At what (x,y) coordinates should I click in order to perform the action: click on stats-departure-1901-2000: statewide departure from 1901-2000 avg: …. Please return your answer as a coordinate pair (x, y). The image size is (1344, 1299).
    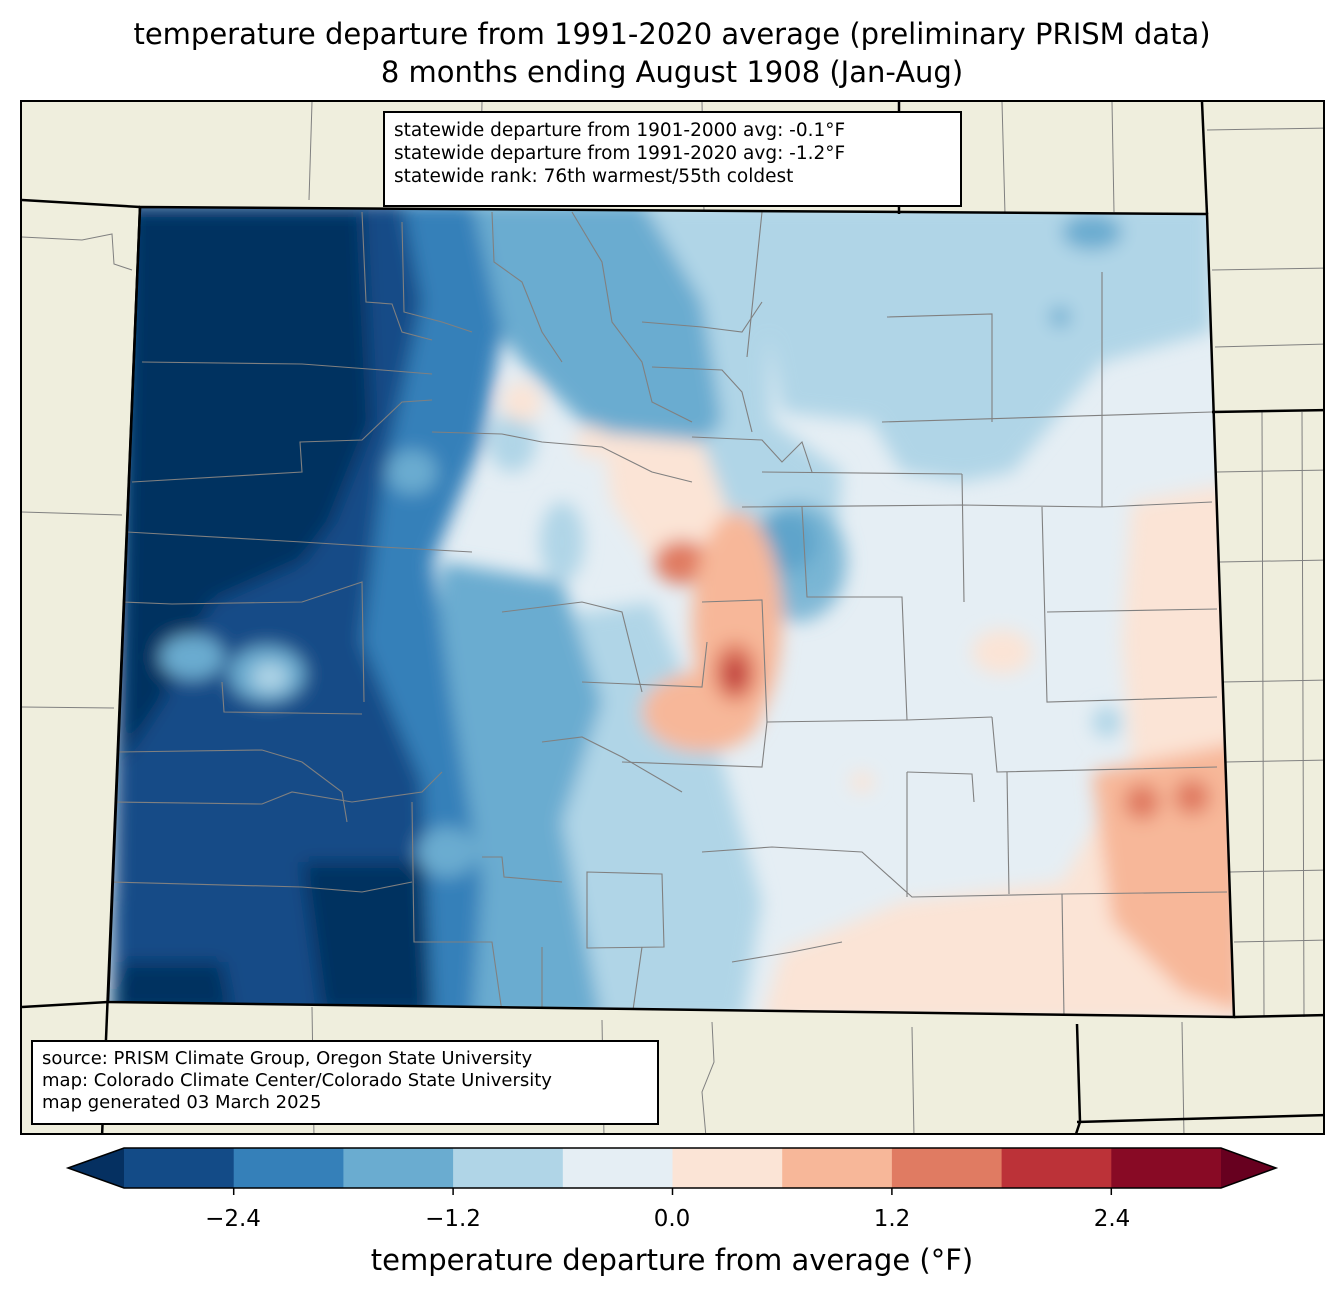
    Looking at the image, I should click on (620, 130).